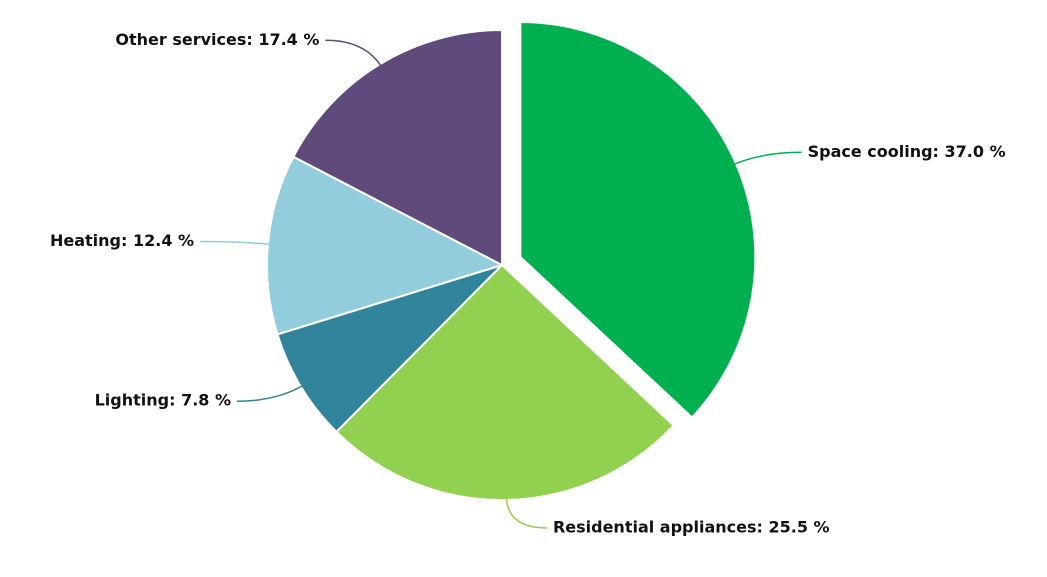 The width and height of the screenshot is (1047, 577). Describe the element at coordinates (163, 400) in the screenshot. I see `data-label: Lighting: 7.8 %` at that location.